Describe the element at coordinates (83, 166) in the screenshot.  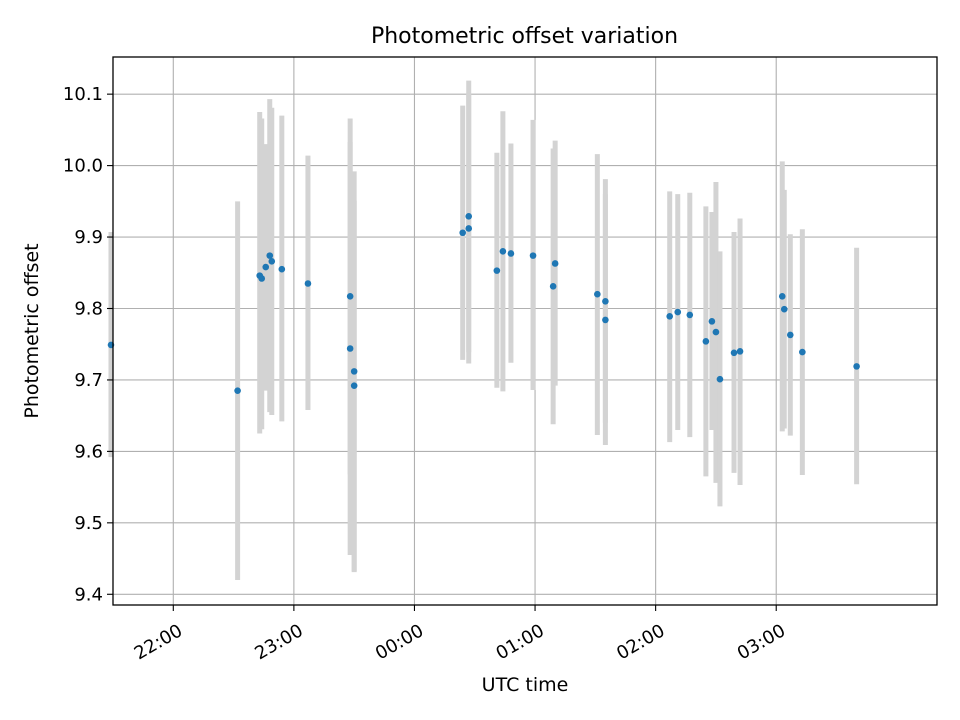
I see `y-tick-label: 10.0` at that location.